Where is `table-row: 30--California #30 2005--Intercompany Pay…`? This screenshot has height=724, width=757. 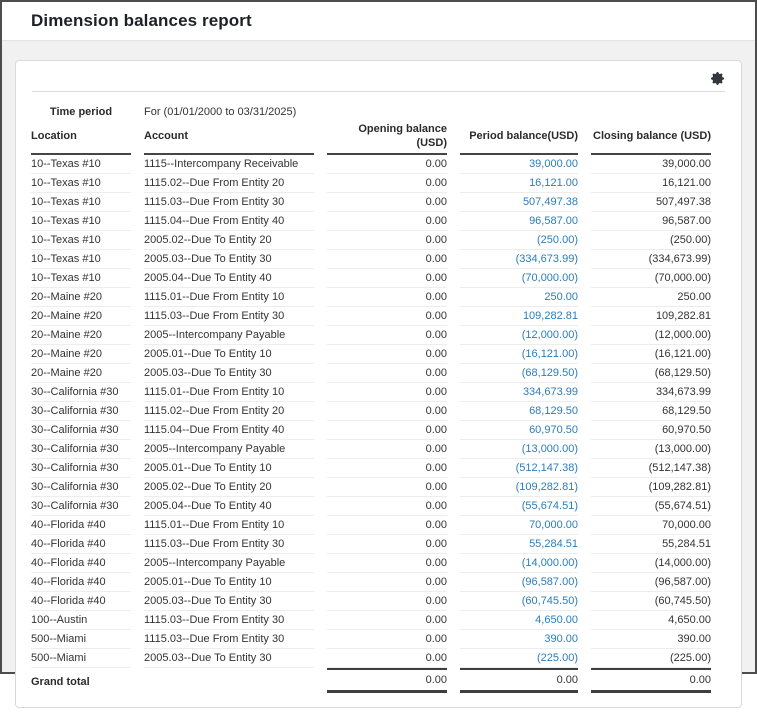 table-row: 30--California #30 2005--Intercompany Pay… is located at coordinates (371, 449).